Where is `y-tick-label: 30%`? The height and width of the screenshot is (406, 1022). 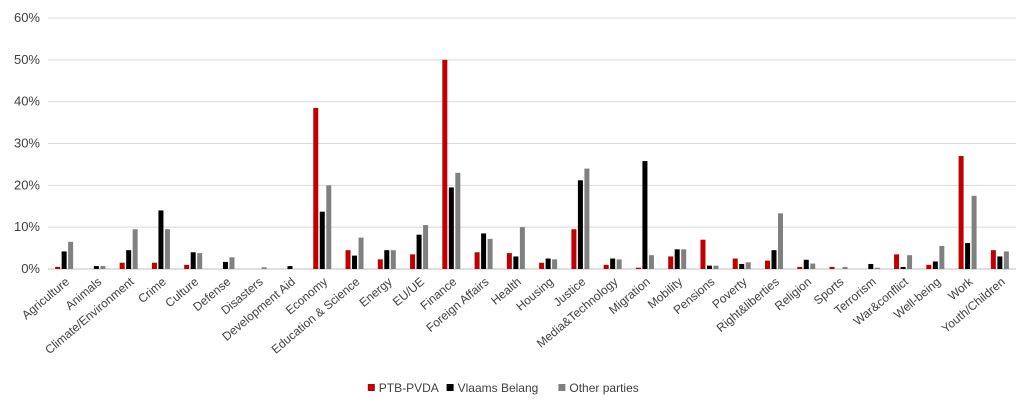 y-tick-label: 30% is located at coordinates (27, 143).